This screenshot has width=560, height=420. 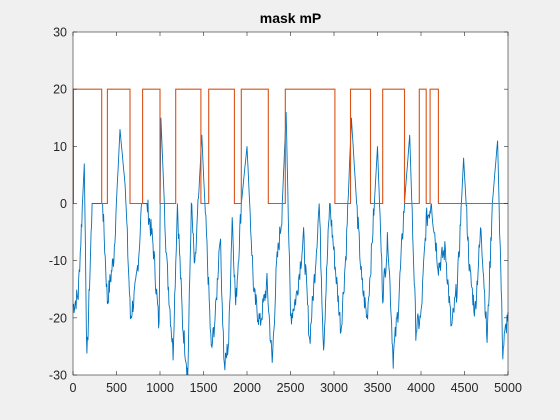 What do you see at coordinates (60, 147) in the screenshot?
I see `y-tick-label: 10` at bounding box center [60, 147].